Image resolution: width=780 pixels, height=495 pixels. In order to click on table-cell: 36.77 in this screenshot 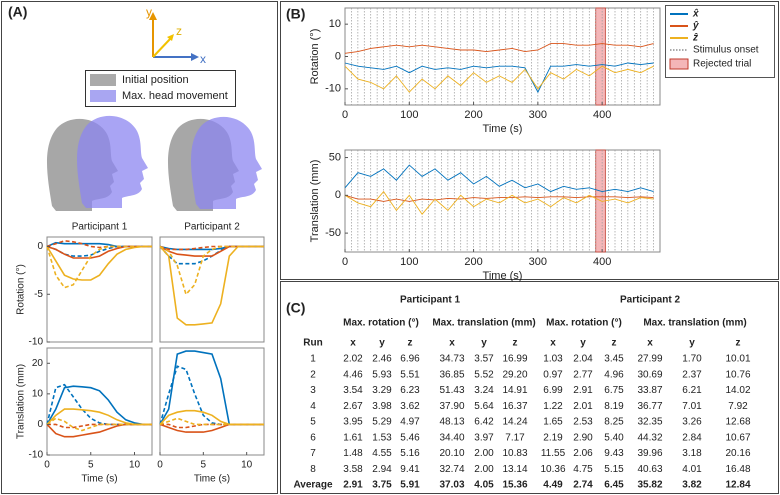, I will do `click(649, 406)`.